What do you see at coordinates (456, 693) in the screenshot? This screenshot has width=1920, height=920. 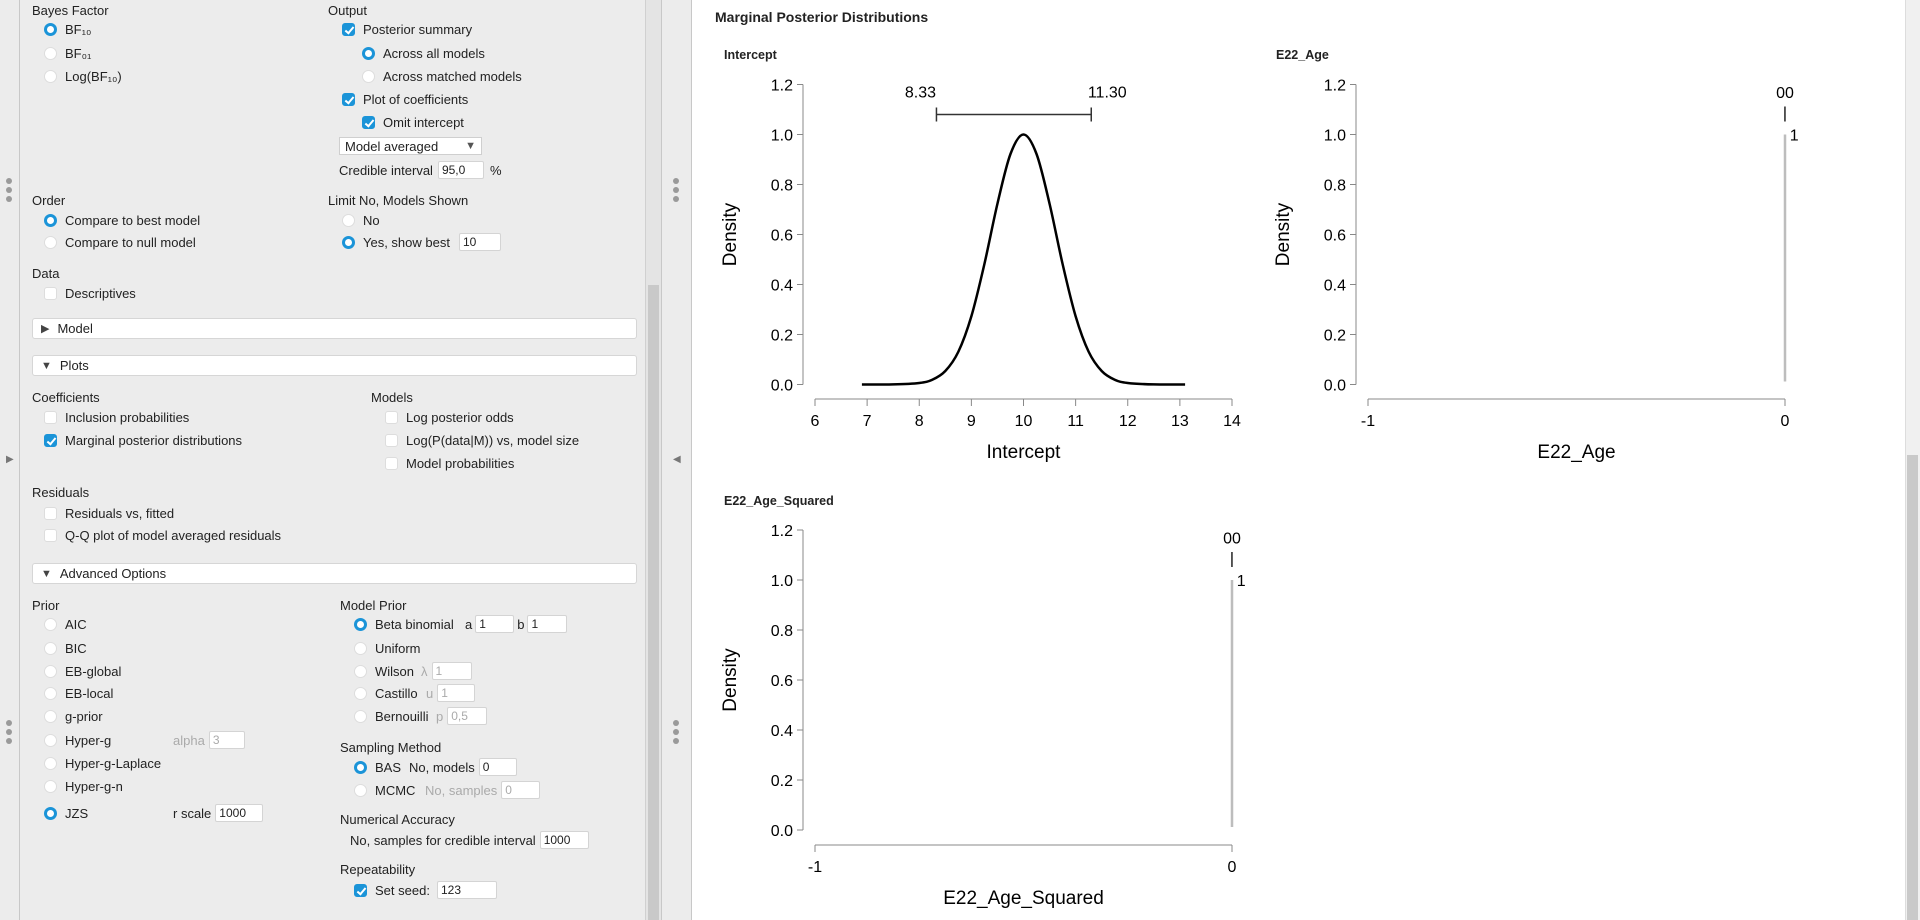 I see `u-input: 1` at bounding box center [456, 693].